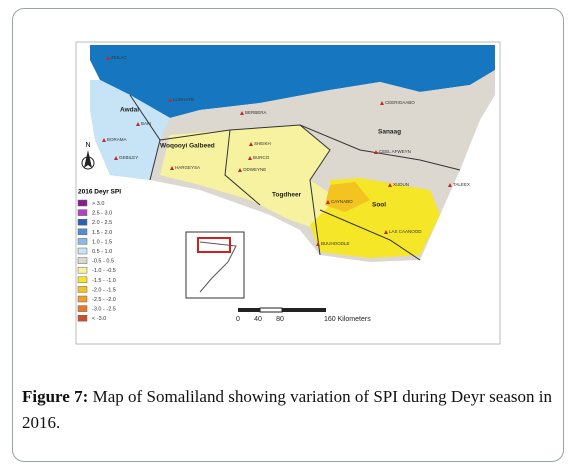  I want to click on scale-label: 40, so click(258, 319).